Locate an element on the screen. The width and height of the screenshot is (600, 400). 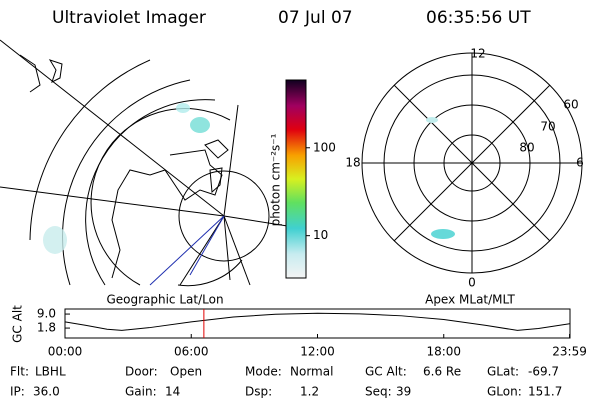
info-label: Mode: is located at coordinates (263, 372).